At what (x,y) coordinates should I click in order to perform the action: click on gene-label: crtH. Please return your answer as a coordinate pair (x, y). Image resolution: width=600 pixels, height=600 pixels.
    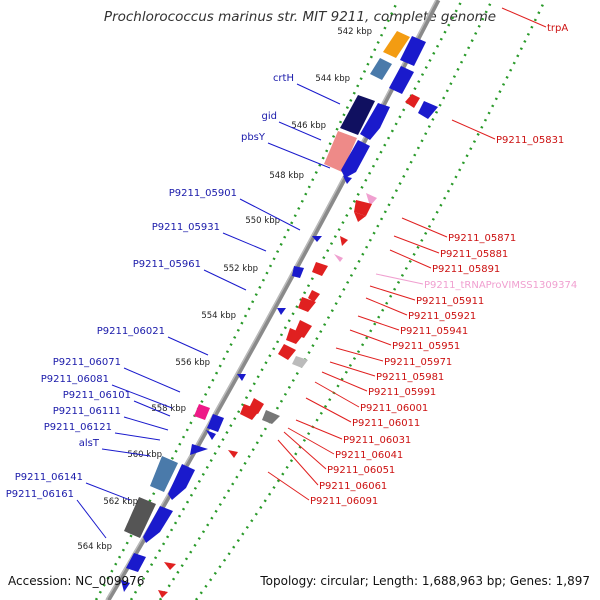
    Looking at the image, I should click on (283, 78).